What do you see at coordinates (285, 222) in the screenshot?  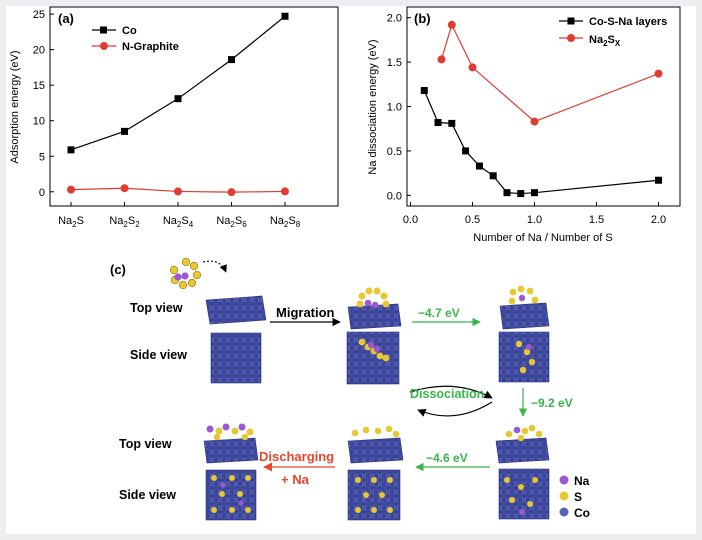 I see `chart-a-xtick-label: Na2S8` at bounding box center [285, 222].